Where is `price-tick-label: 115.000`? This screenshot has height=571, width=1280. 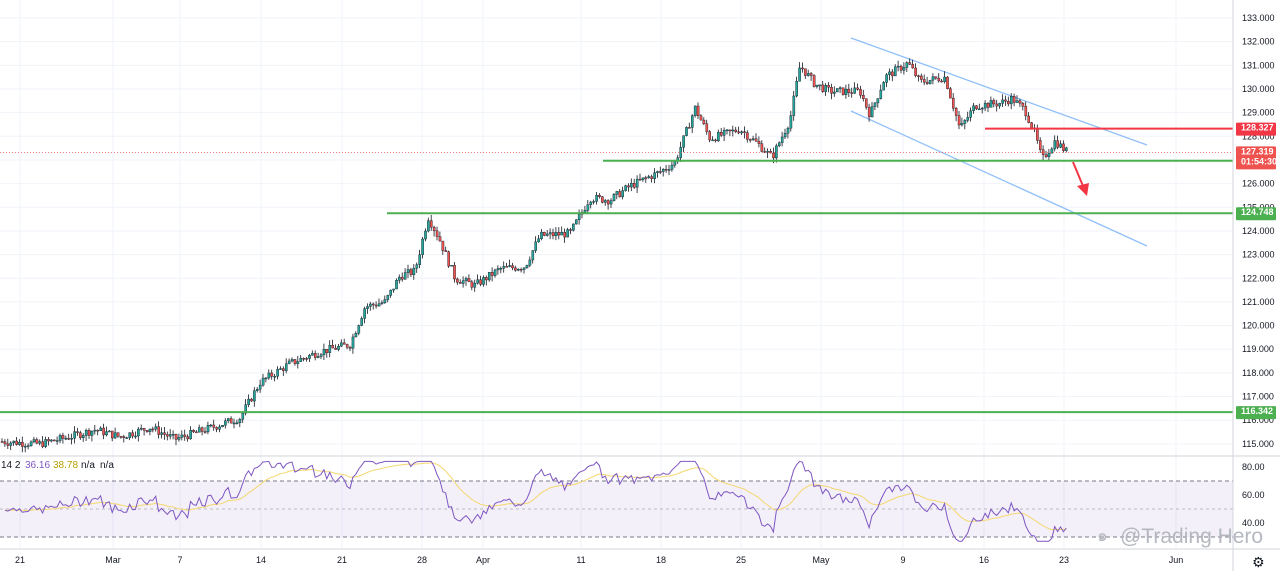 price-tick-label: 115.000 is located at coordinates (1258, 444).